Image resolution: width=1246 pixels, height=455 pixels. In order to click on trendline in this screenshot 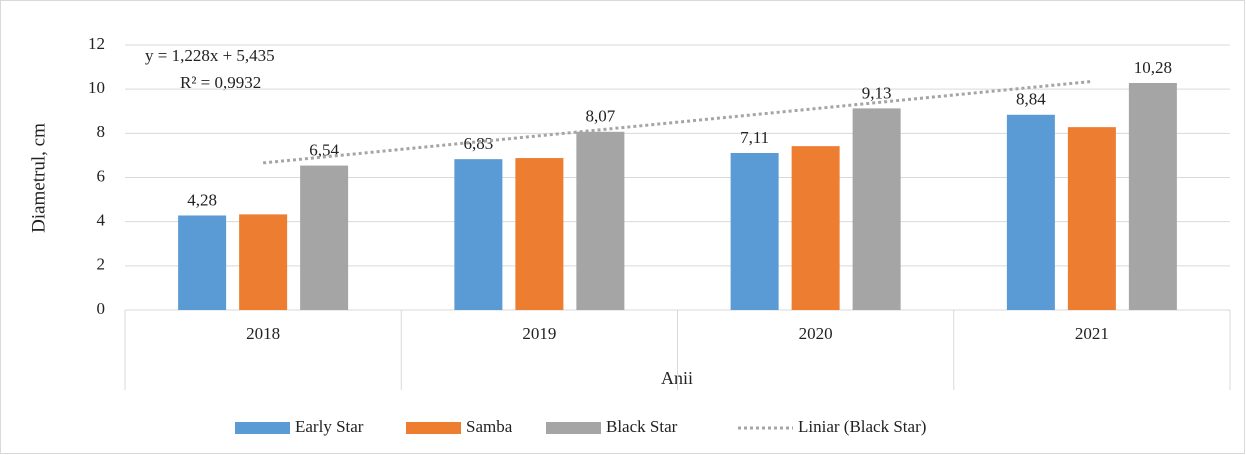, I will do `click(677, 122)`.